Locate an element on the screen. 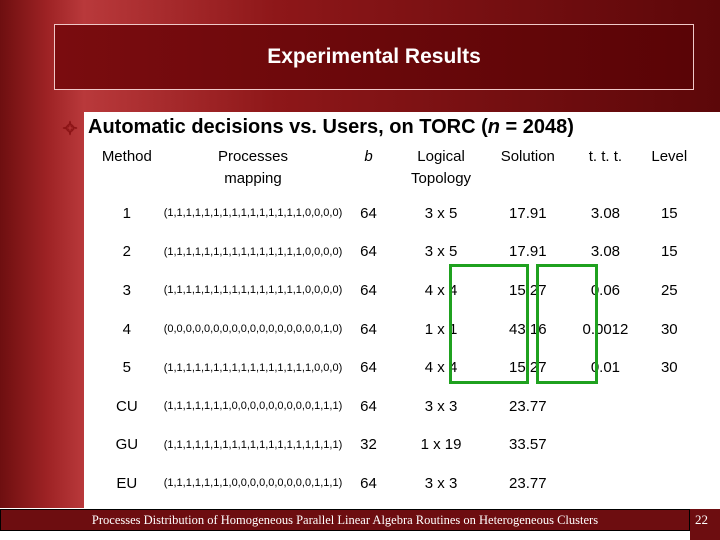 Image resolution: width=720 pixels, height=540 pixels. cell-method: 3 is located at coordinates (127, 290).